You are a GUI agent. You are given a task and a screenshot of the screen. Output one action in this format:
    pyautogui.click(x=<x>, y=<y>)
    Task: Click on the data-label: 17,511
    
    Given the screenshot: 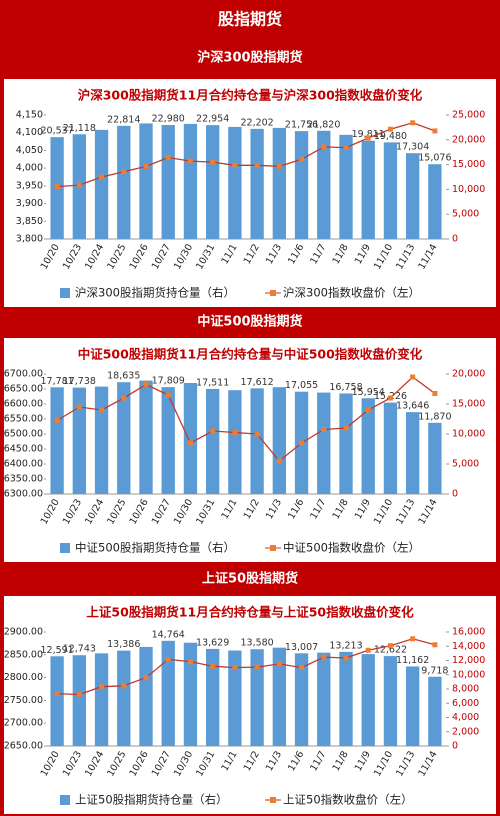 What is the action you would take?
    pyautogui.click(x=212, y=382)
    